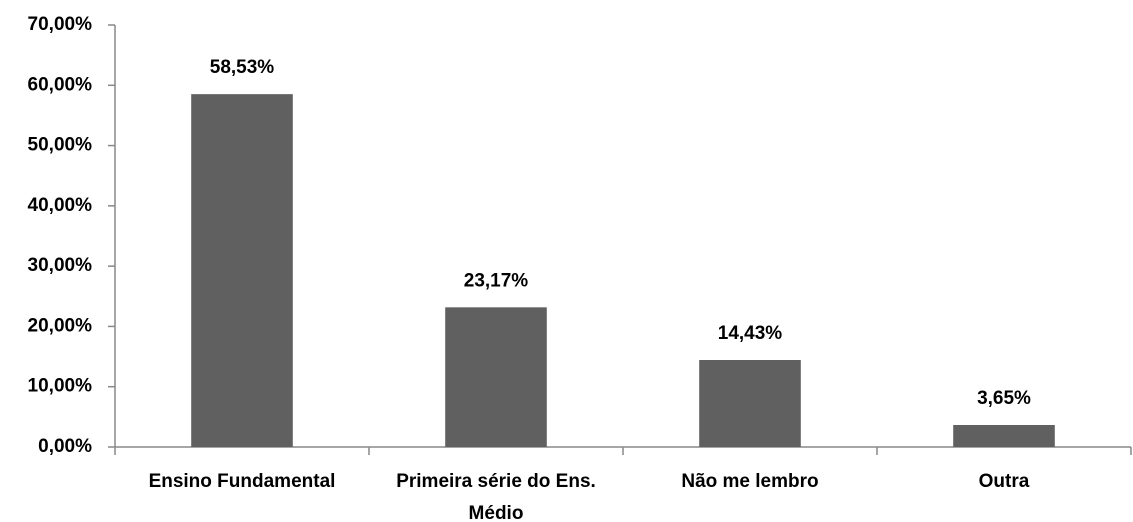 The height and width of the screenshot is (522, 1133). Describe the element at coordinates (60, 325) in the screenshot. I see `y-tick-label: 20,00%` at that location.